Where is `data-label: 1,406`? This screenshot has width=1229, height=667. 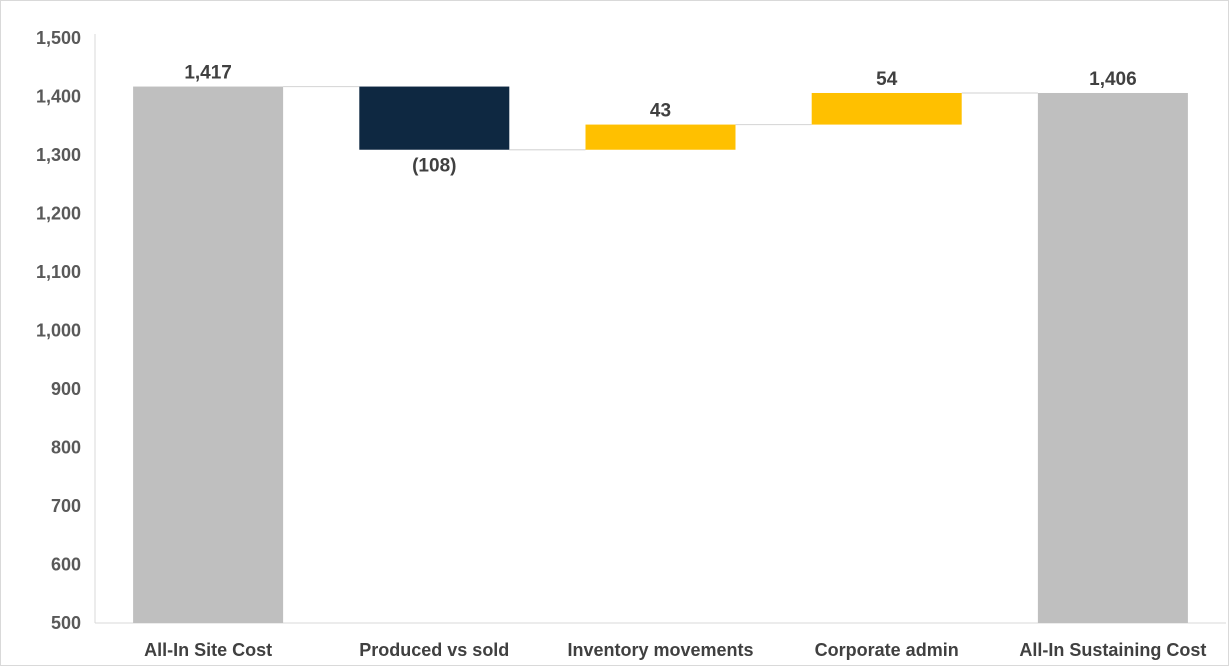 data-label: 1,406 is located at coordinates (1113, 79).